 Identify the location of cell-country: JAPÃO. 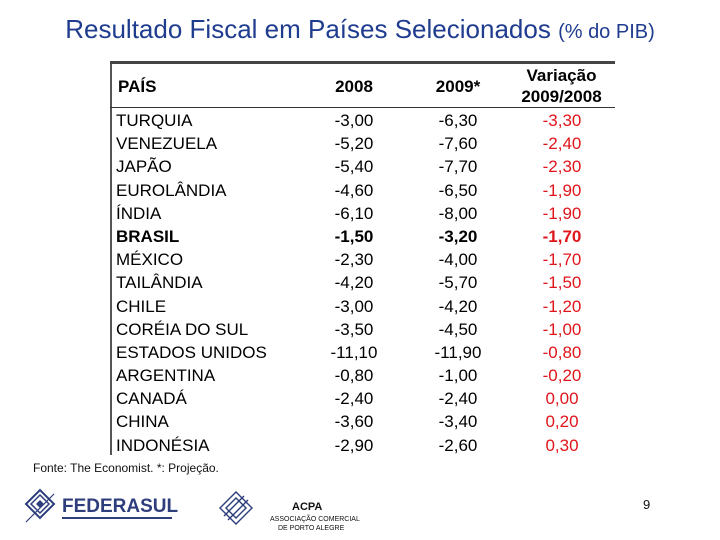
(144, 167).